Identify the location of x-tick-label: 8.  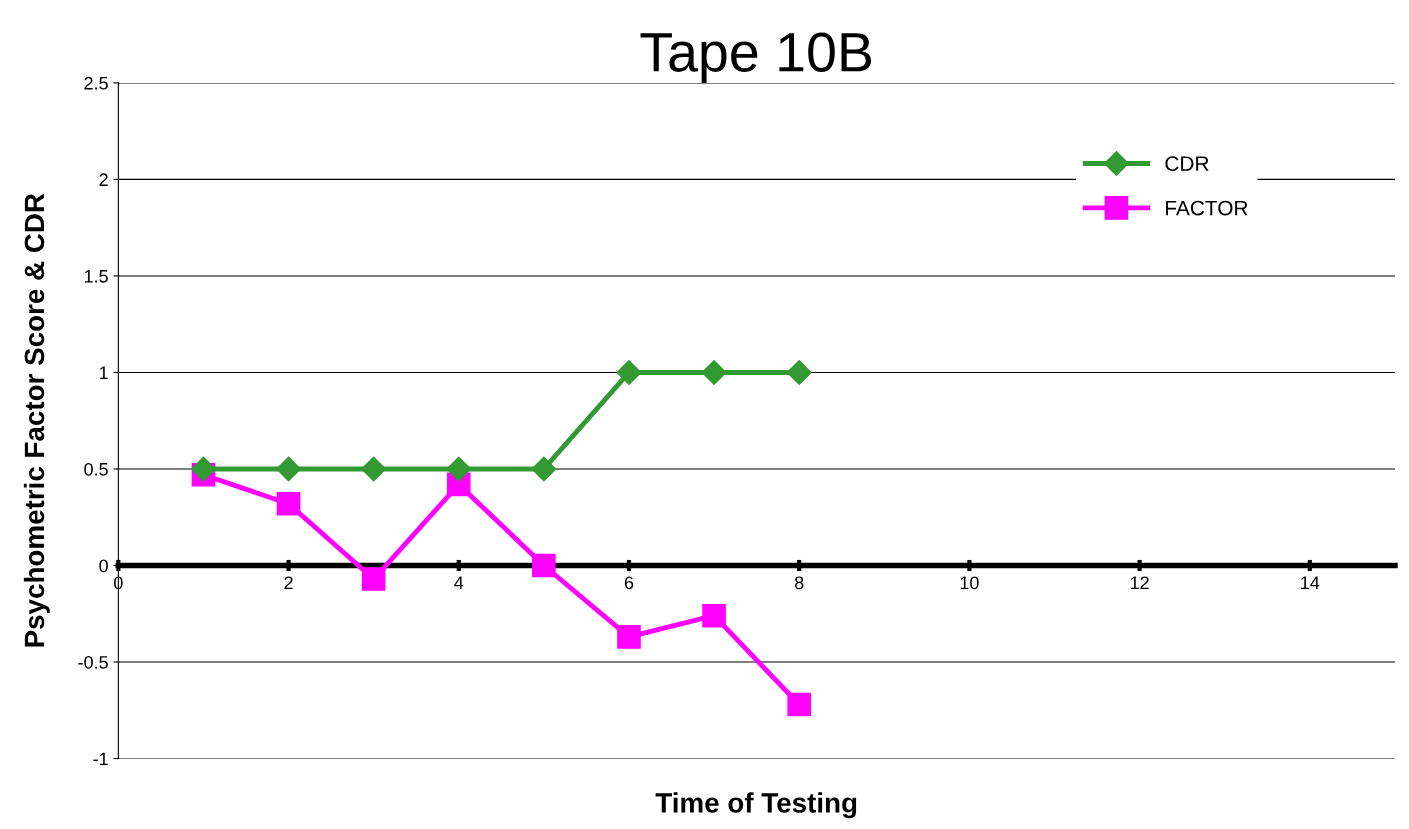
(799, 583).